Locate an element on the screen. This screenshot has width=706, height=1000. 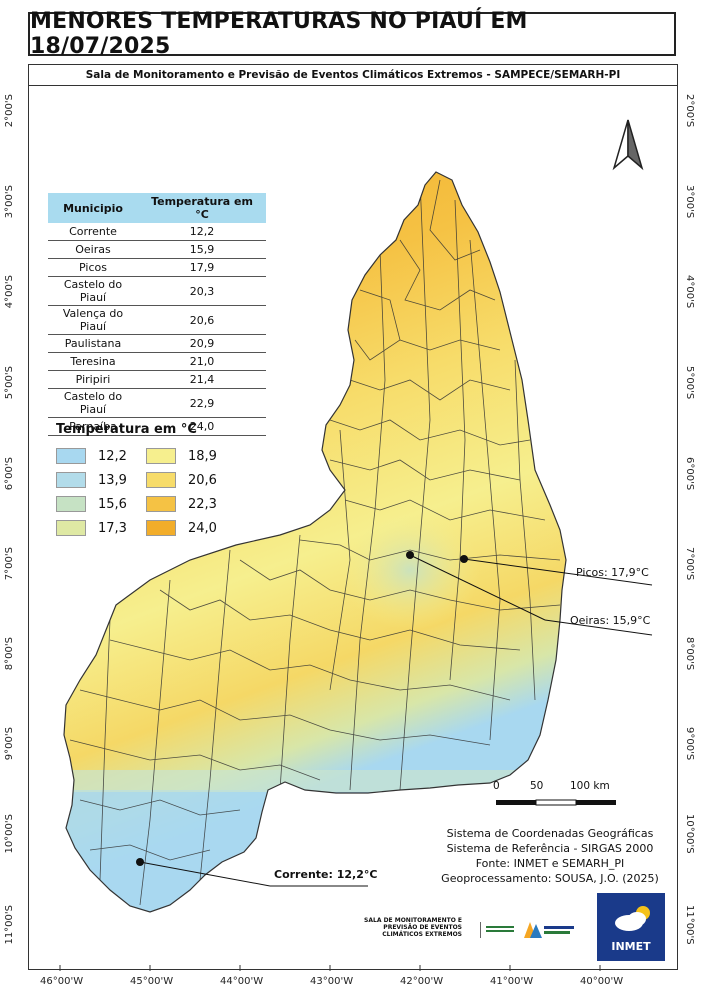
lon-label: 42°00'W is located at coordinates (422, 981).